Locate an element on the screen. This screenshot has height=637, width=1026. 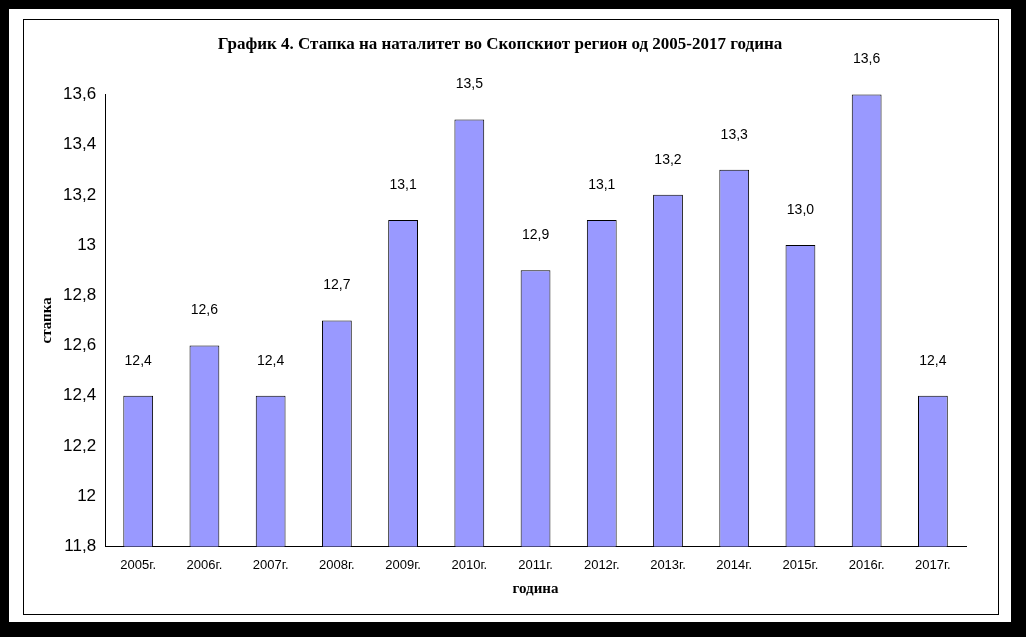
y-tick-label: 12,6 is located at coordinates (79, 345).